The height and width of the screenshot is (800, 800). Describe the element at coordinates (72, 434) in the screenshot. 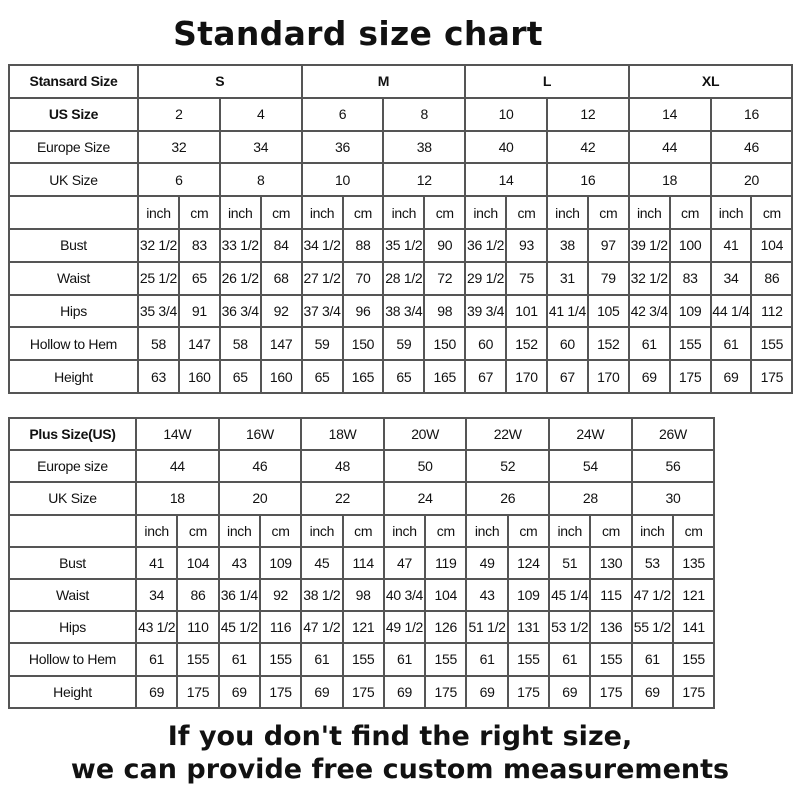

I see `row-header: Plus Size(US)` at that location.